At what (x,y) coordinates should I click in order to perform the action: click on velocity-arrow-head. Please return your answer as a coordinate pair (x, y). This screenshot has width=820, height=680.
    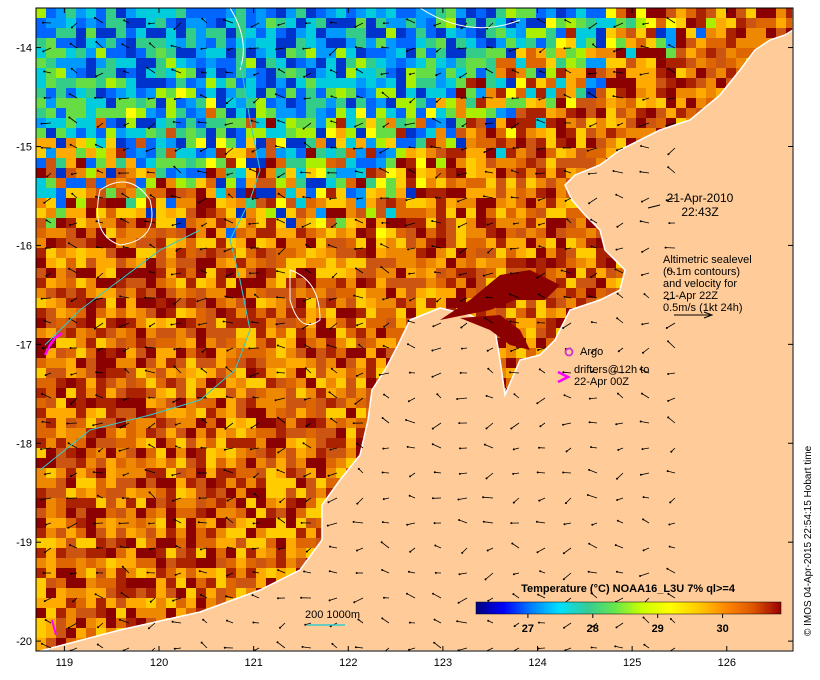
    Looking at the image, I should click on (383, 23).